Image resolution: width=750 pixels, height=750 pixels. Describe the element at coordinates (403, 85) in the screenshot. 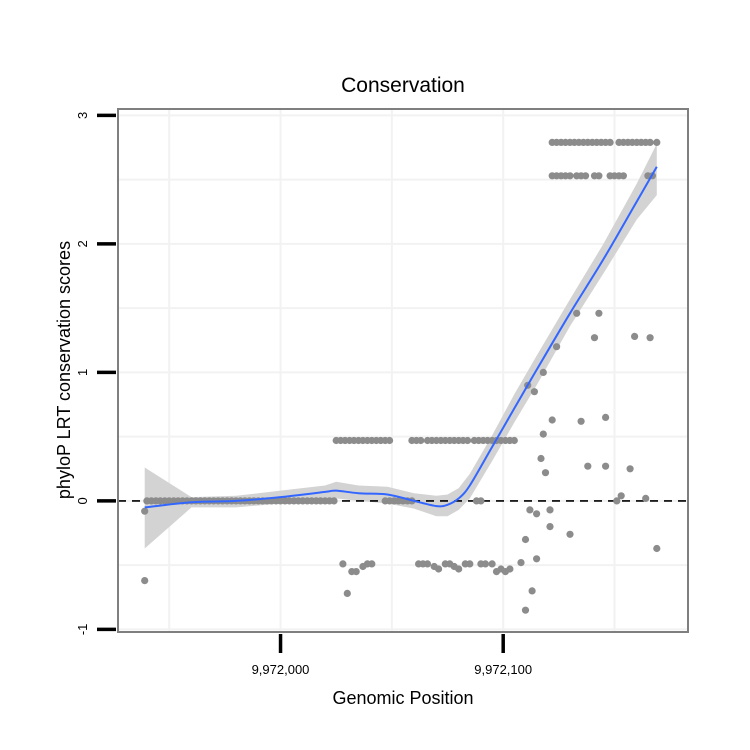

I see `chart-title: Conservation` at that location.